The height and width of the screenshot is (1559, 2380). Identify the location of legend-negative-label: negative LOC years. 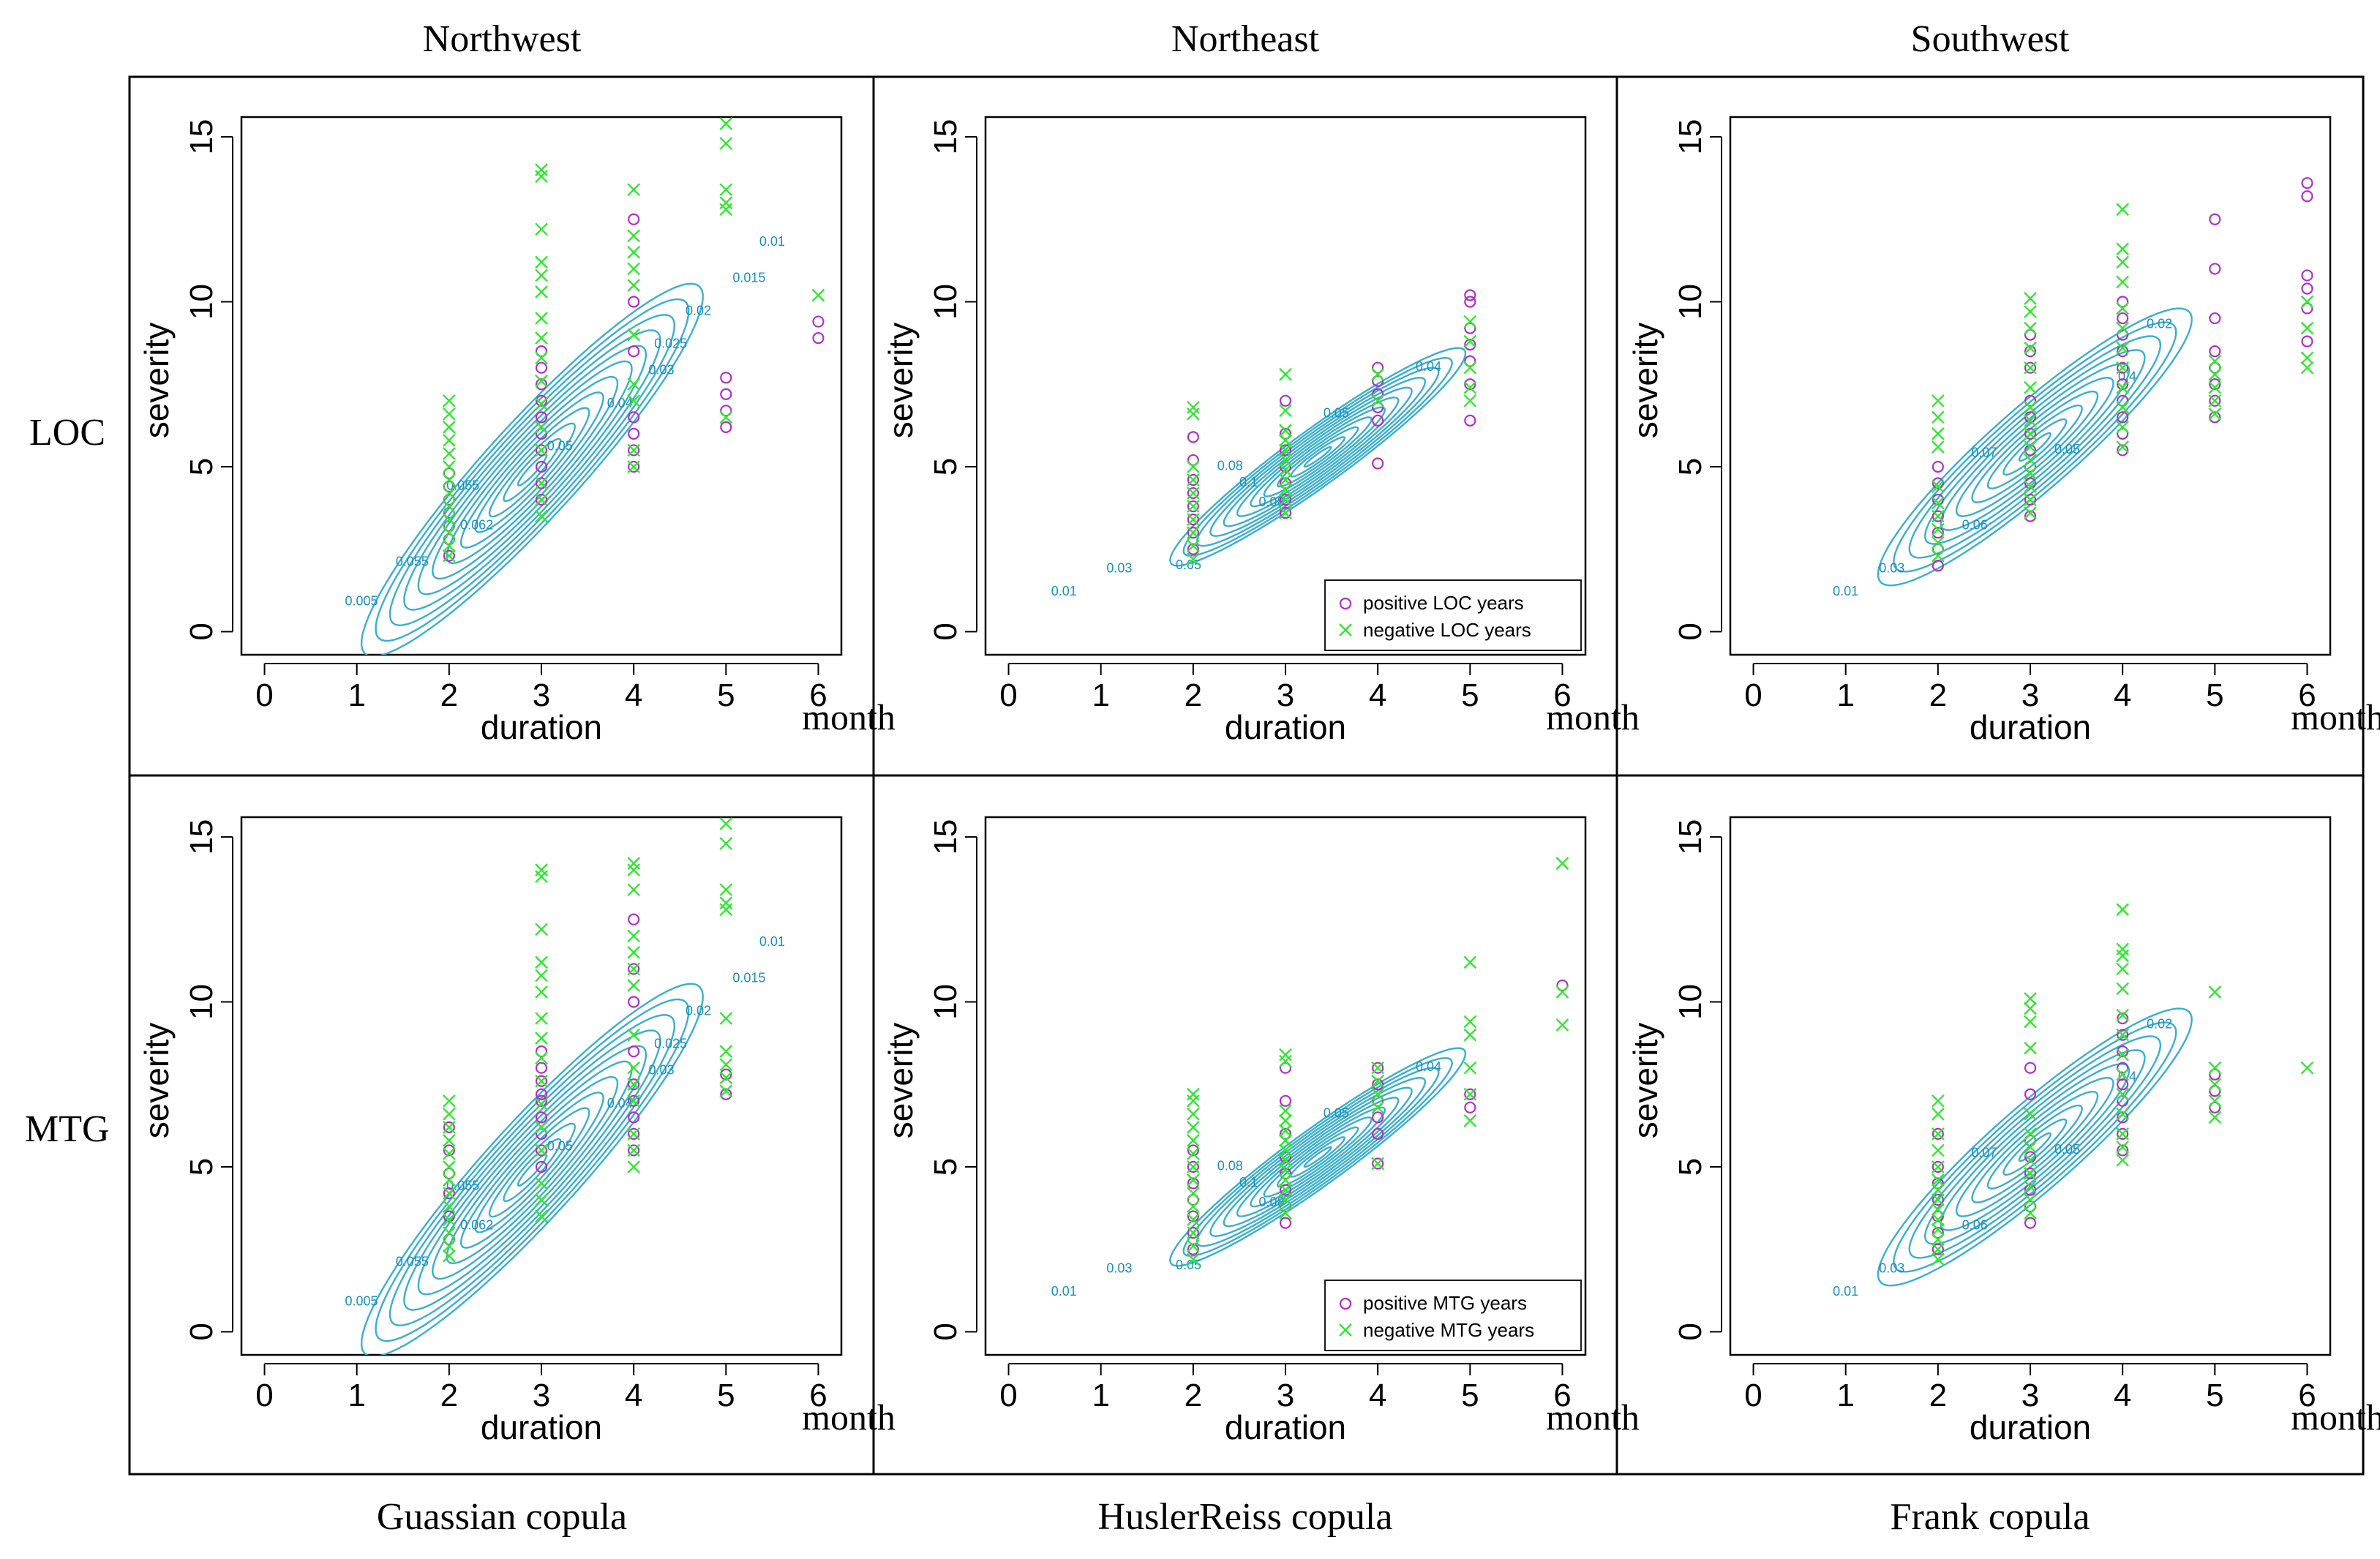
(1447, 630).